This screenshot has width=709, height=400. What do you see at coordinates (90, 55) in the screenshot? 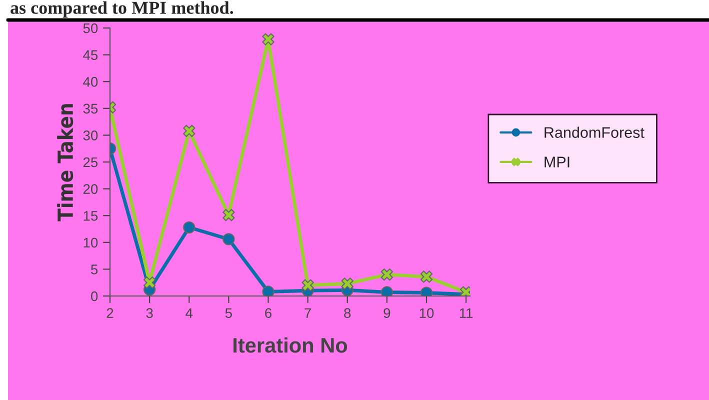
I see `y-tick-label: 45` at bounding box center [90, 55].